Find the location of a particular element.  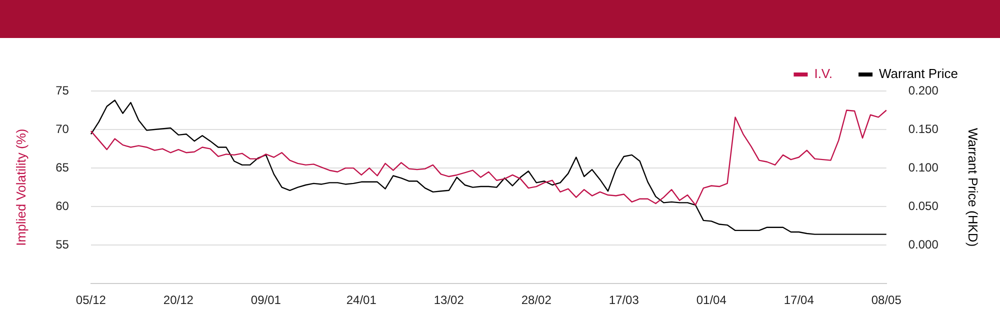

y-axis-title: Implied Volatility (%) is located at coordinates (20, 187).